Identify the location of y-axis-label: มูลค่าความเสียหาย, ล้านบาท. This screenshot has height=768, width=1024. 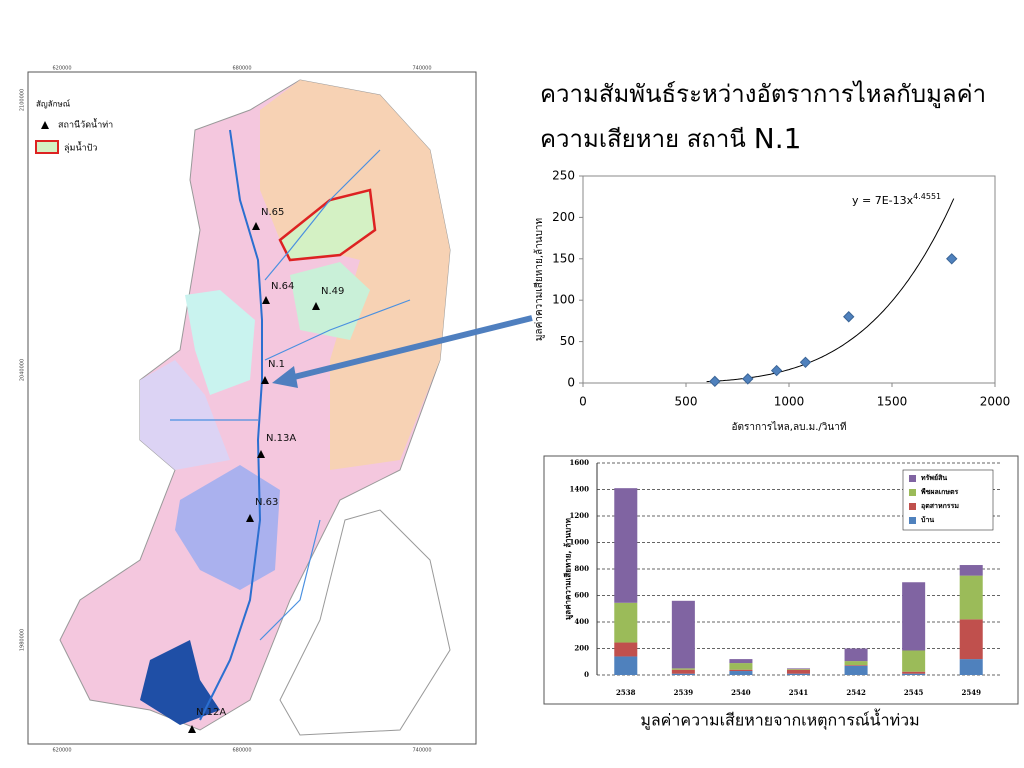
(568, 569).